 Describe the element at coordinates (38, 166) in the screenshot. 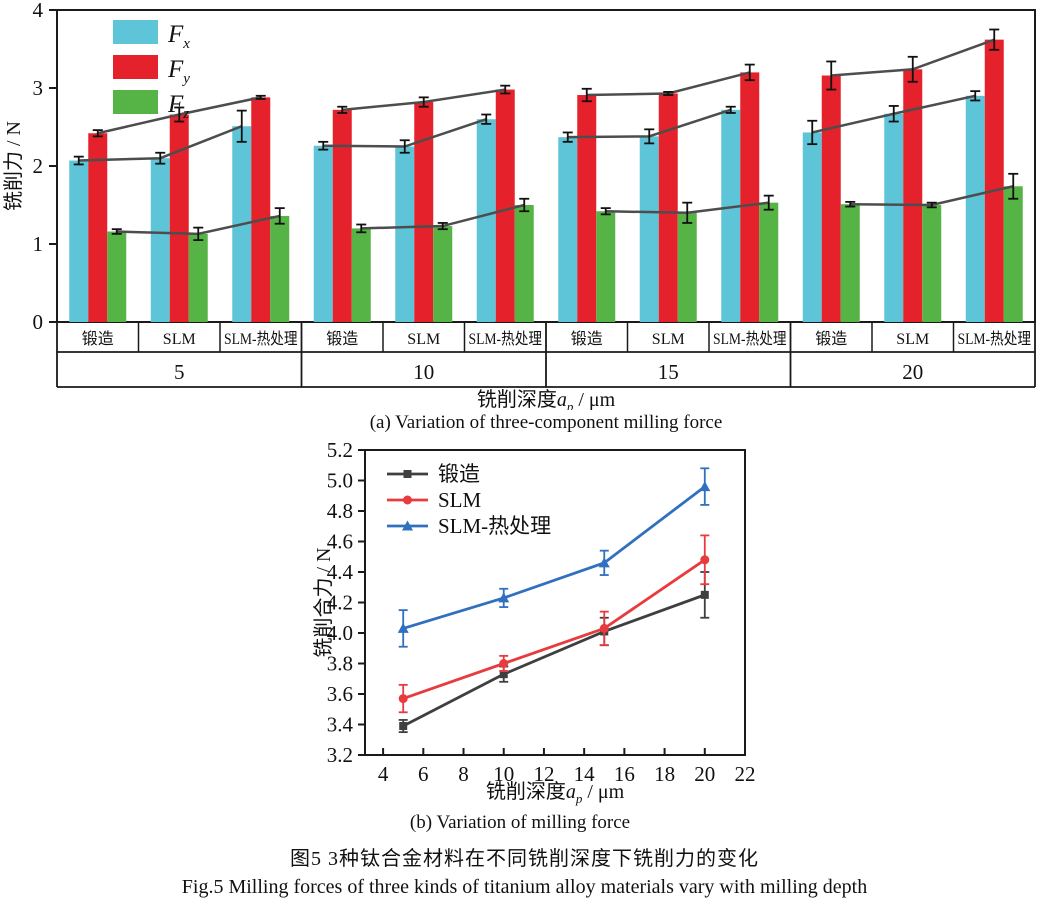

I see `svg-text: 2` at that location.